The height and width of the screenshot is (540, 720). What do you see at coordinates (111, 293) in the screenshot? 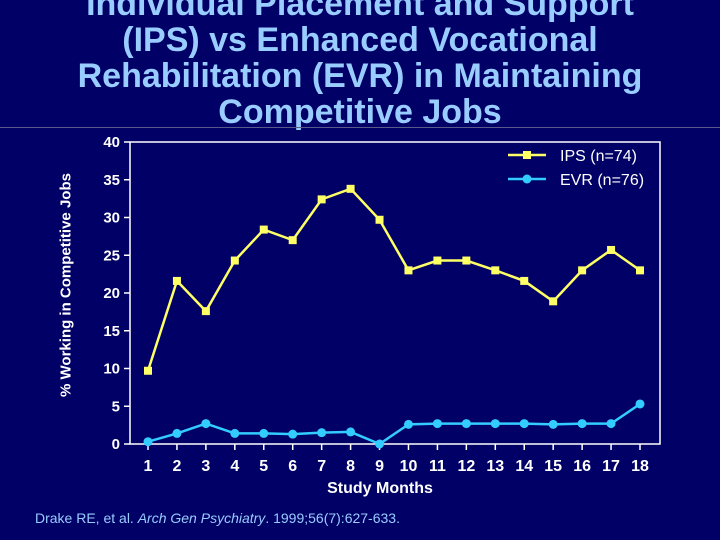
I see `y-tick-label: 20` at bounding box center [111, 293].